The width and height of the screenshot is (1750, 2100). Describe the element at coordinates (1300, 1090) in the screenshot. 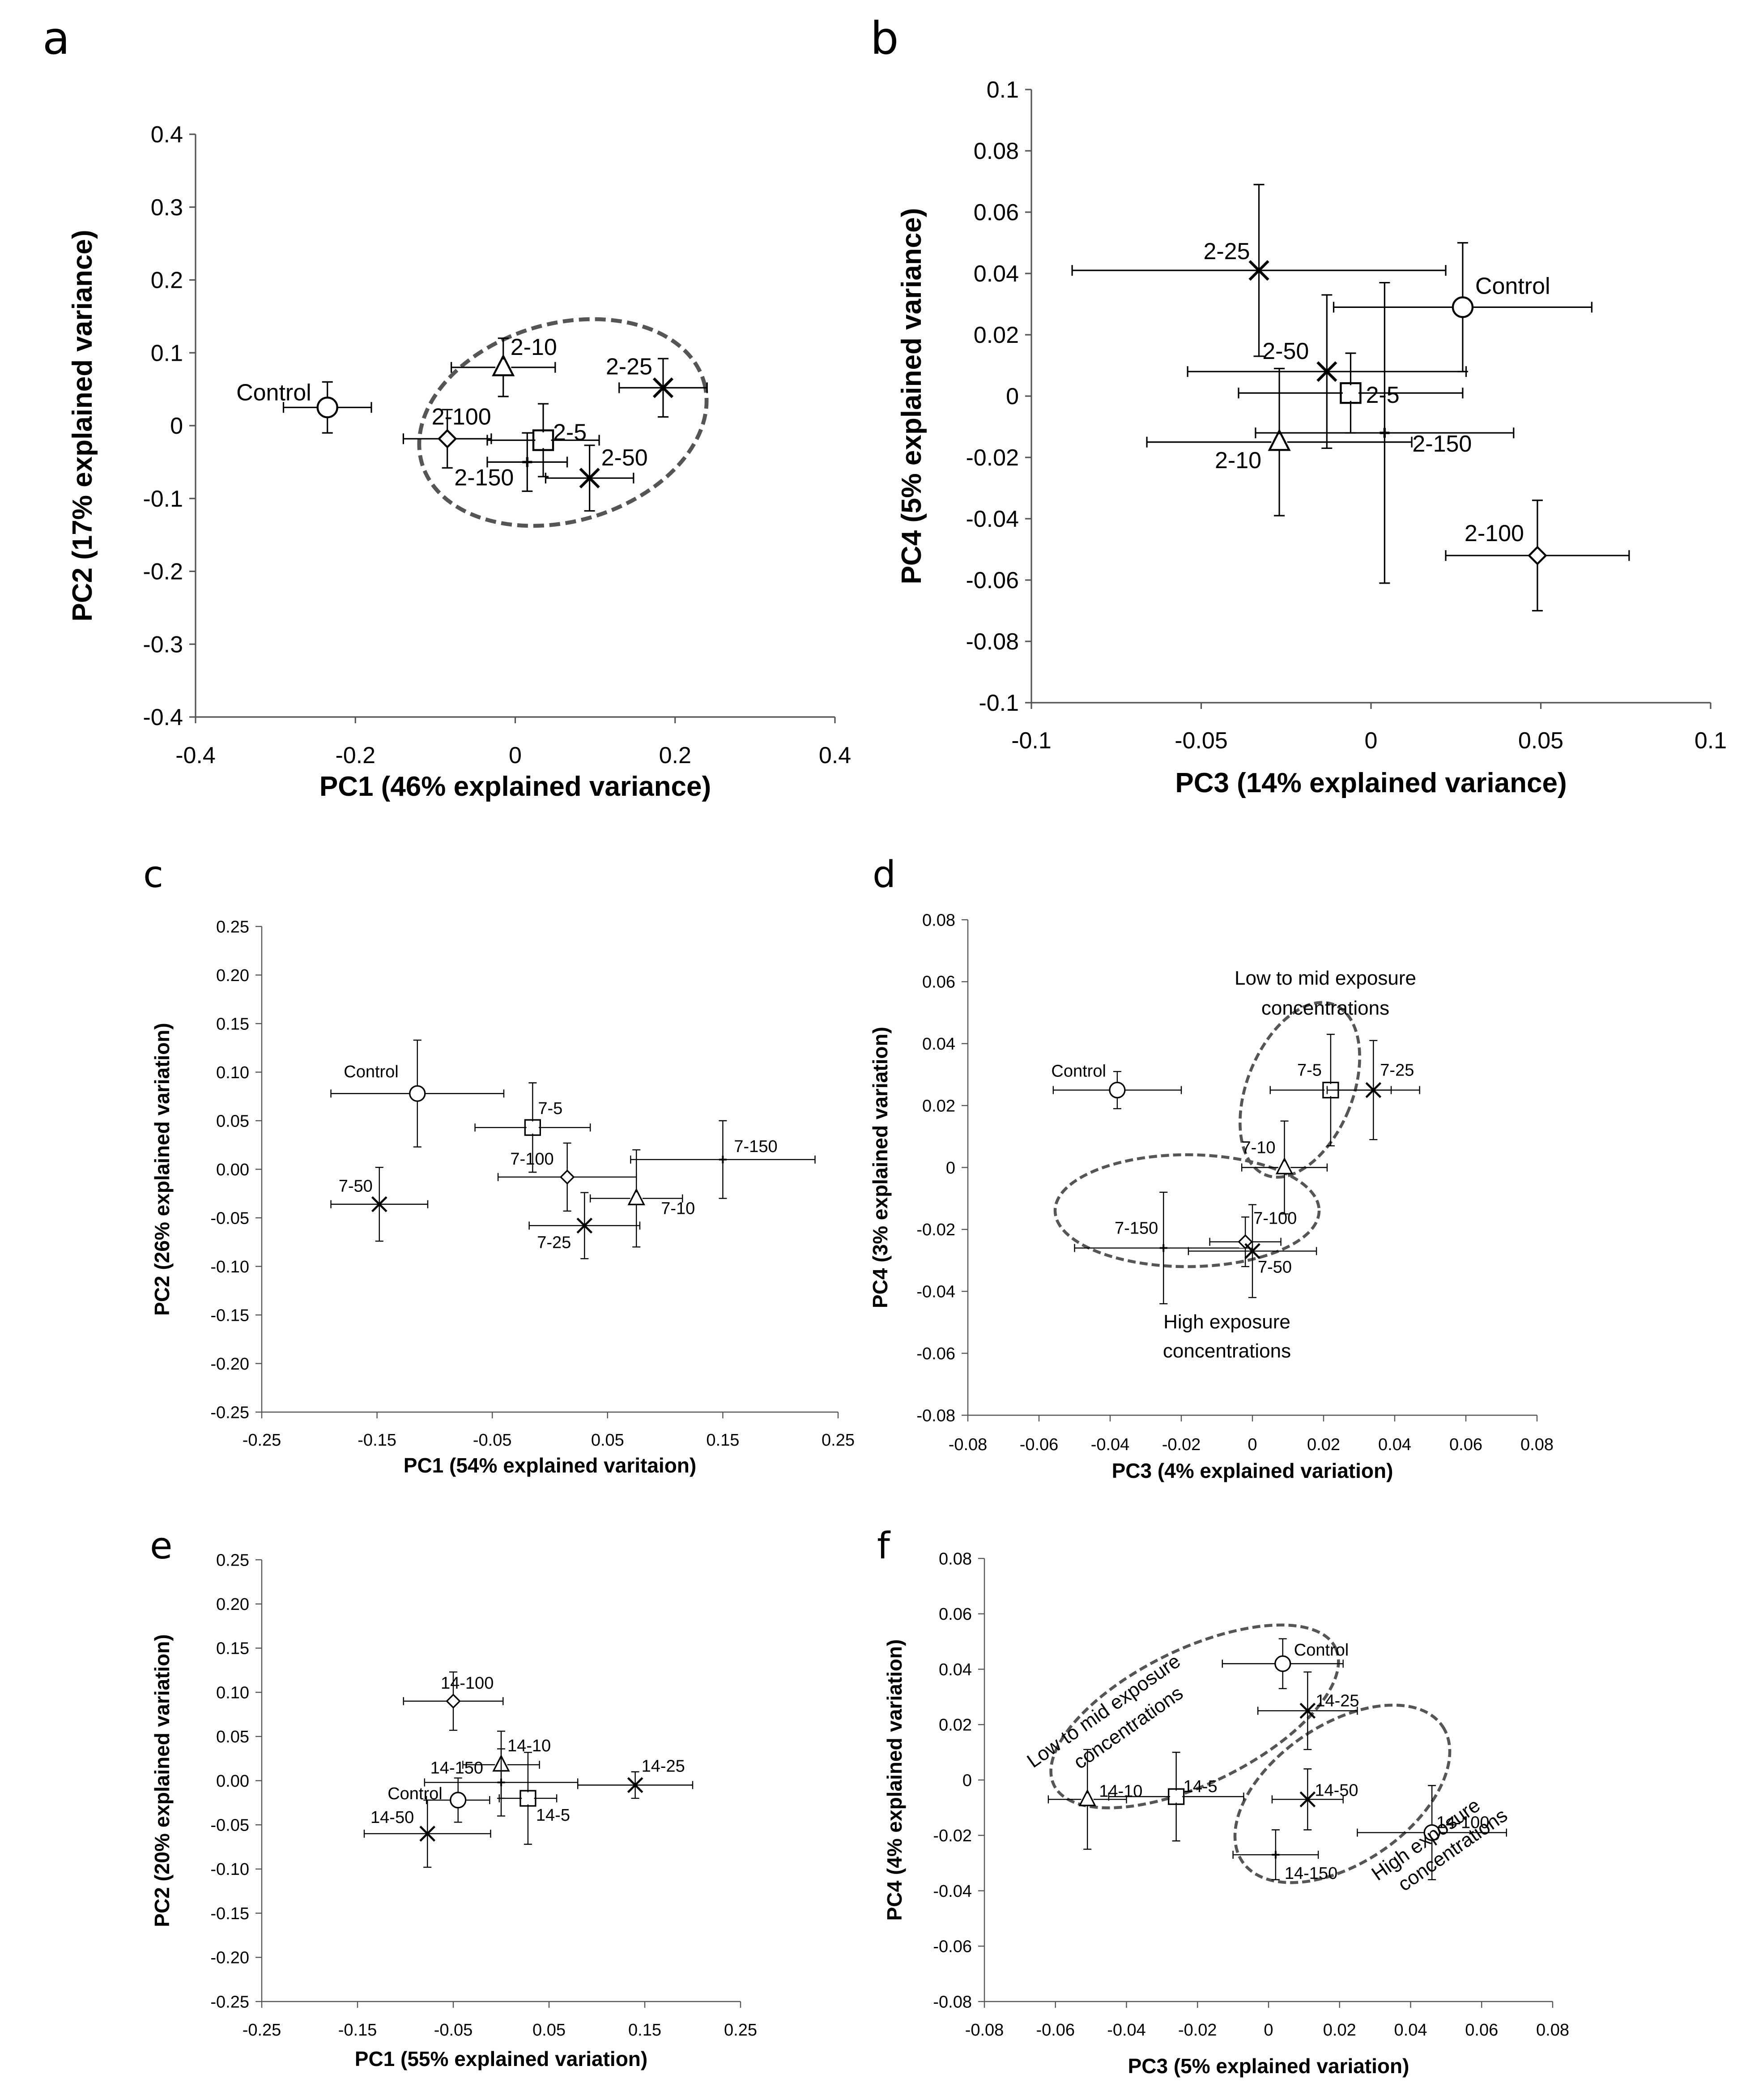

I see `grouping-ellipse` at that location.